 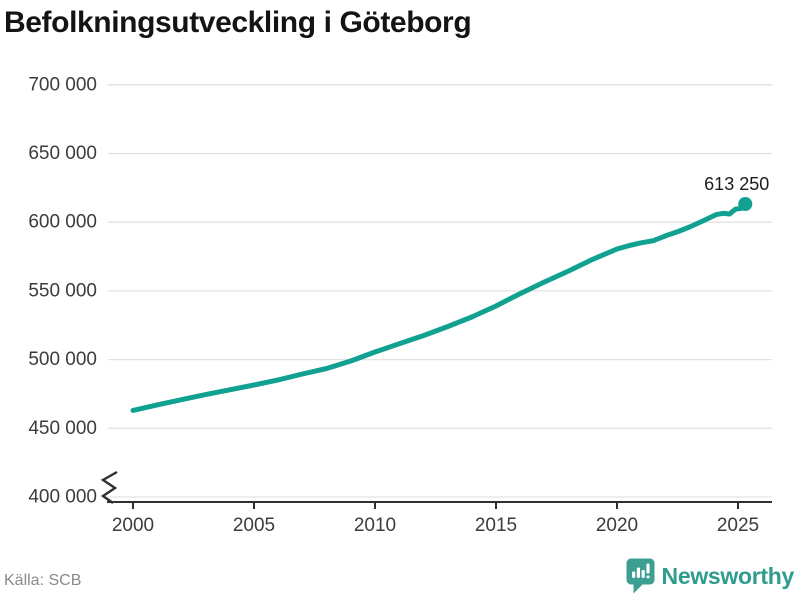 I want to click on source-note: Källa: SCB, so click(x=43, y=580).